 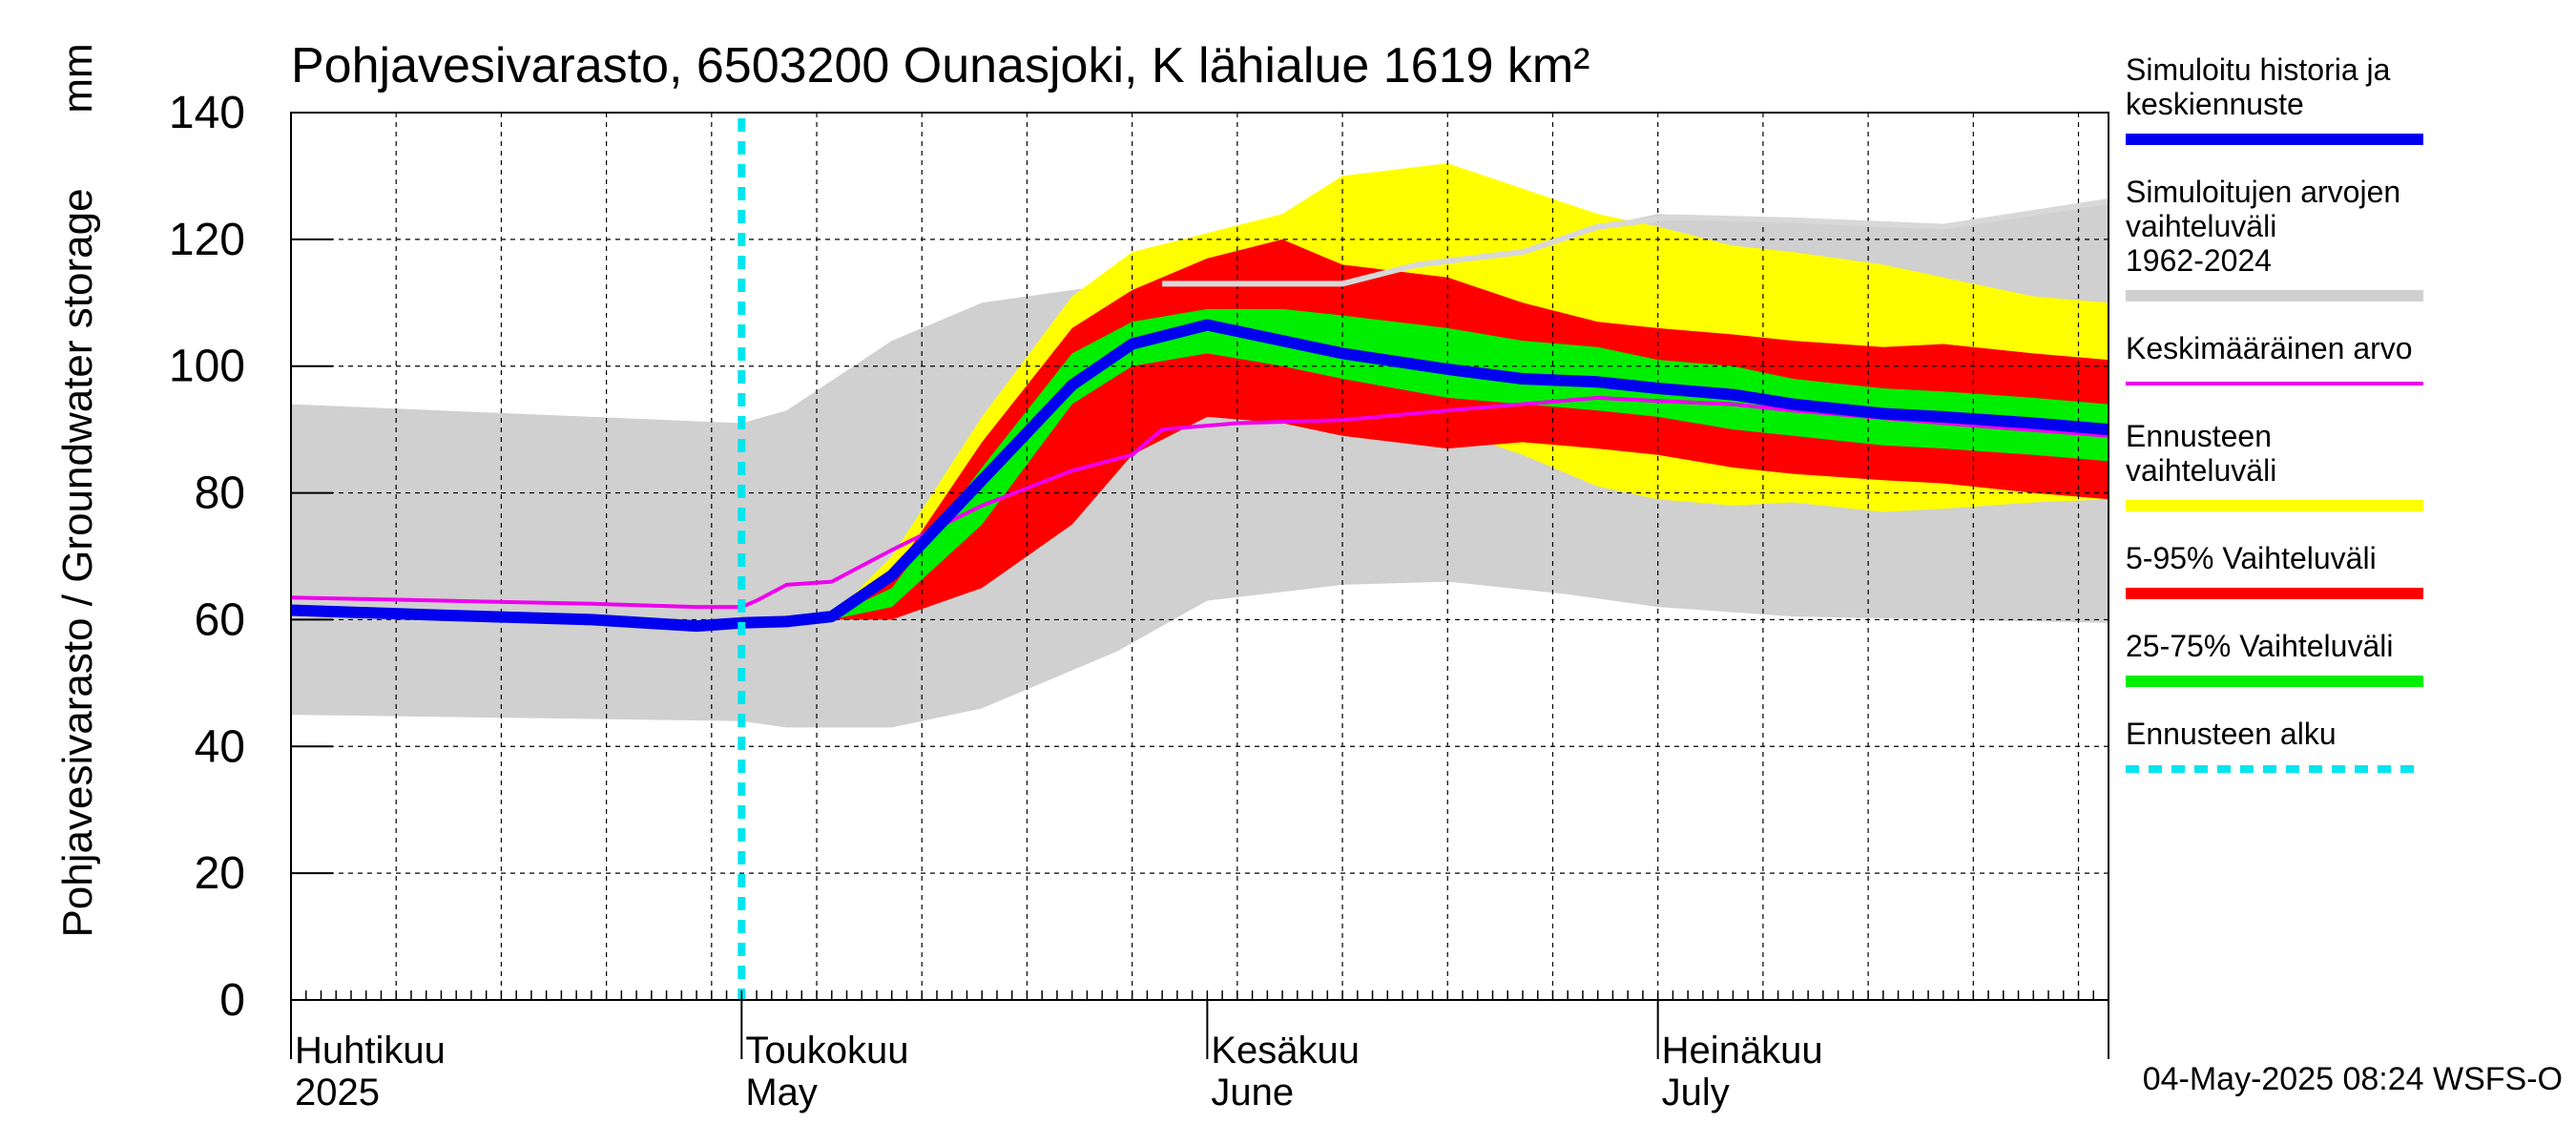 I want to click on legend-label: Keskimääräinen arvo, so click(x=2269, y=348).